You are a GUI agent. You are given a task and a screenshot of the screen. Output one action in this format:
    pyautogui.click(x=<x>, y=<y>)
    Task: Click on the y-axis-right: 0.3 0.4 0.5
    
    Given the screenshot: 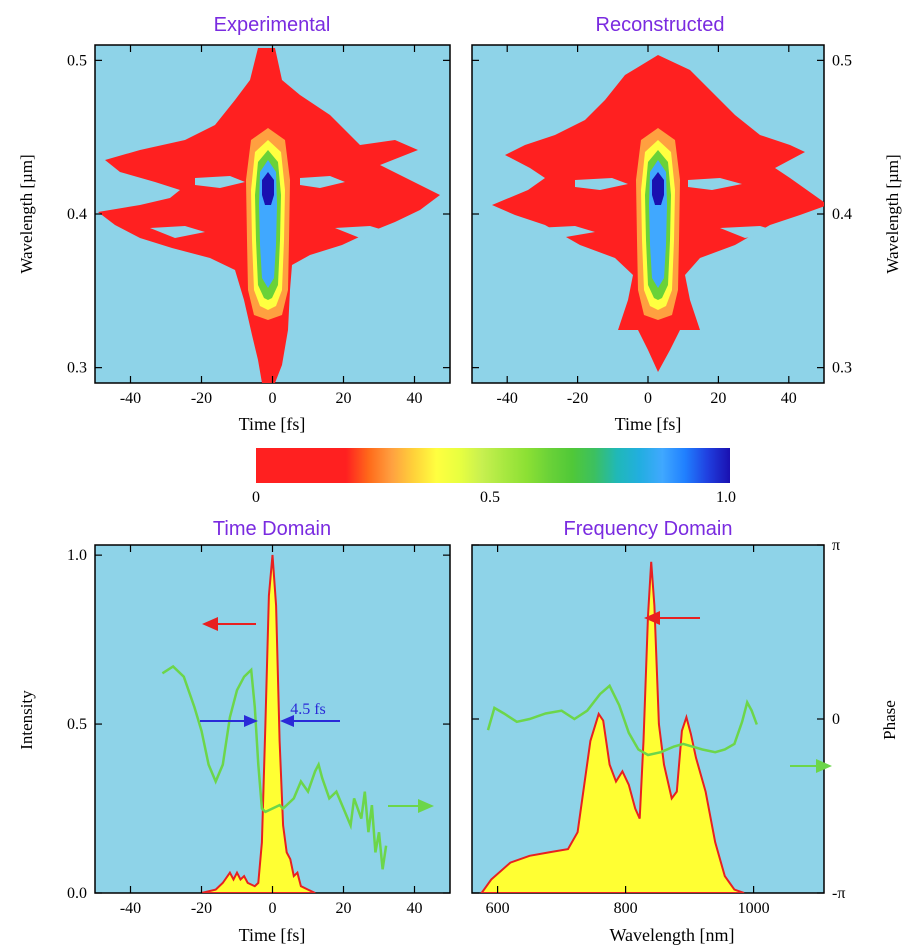 What is the action you would take?
    pyautogui.click(x=662, y=214)
    